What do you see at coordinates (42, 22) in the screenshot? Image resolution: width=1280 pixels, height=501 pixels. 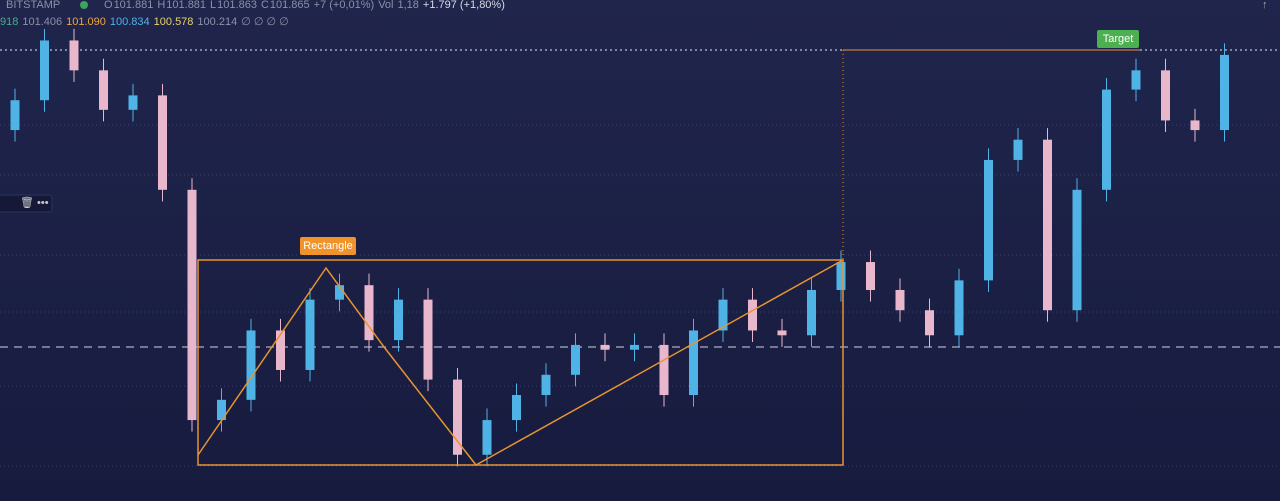 I see `indicator-value: 101.406` at bounding box center [42, 22].